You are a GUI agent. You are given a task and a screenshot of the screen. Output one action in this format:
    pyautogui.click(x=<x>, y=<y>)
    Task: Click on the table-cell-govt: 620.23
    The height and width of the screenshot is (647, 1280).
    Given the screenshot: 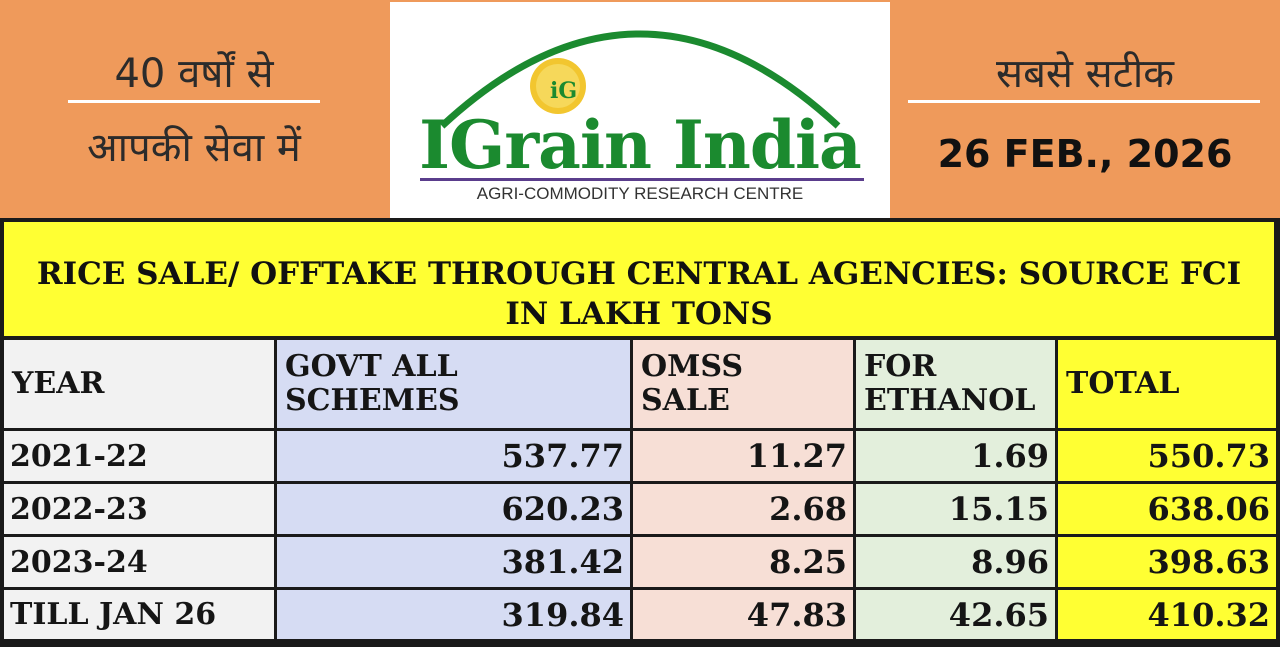 What is the action you would take?
    pyautogui.click(x=453, y=509)
    